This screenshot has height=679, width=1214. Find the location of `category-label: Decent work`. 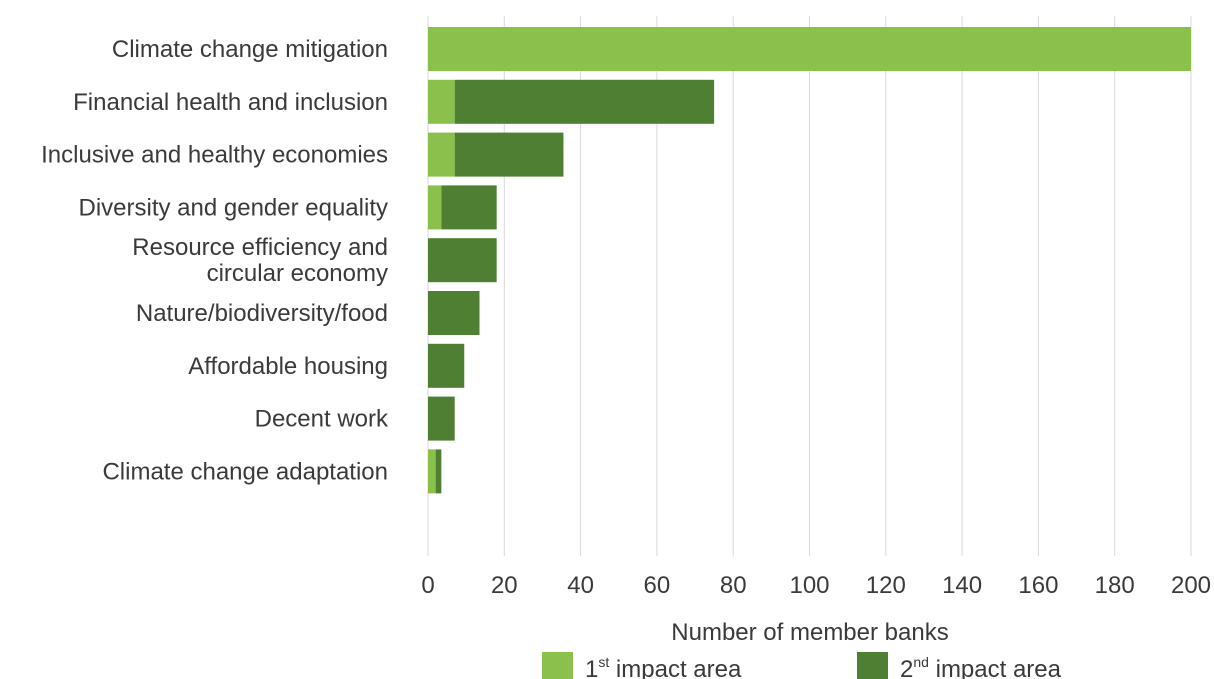

category-label: Decent work is located at coordinates (322, 419).